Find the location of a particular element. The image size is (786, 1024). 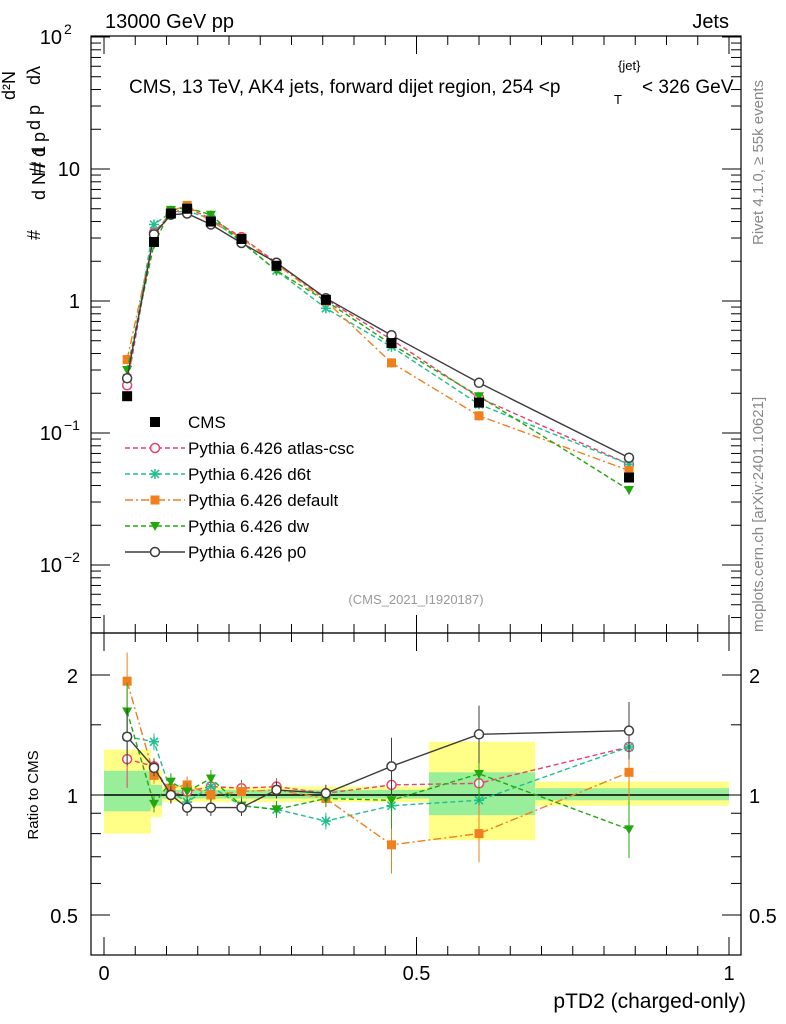

x-tick-label: 1 is located at coordinates (728, 974).